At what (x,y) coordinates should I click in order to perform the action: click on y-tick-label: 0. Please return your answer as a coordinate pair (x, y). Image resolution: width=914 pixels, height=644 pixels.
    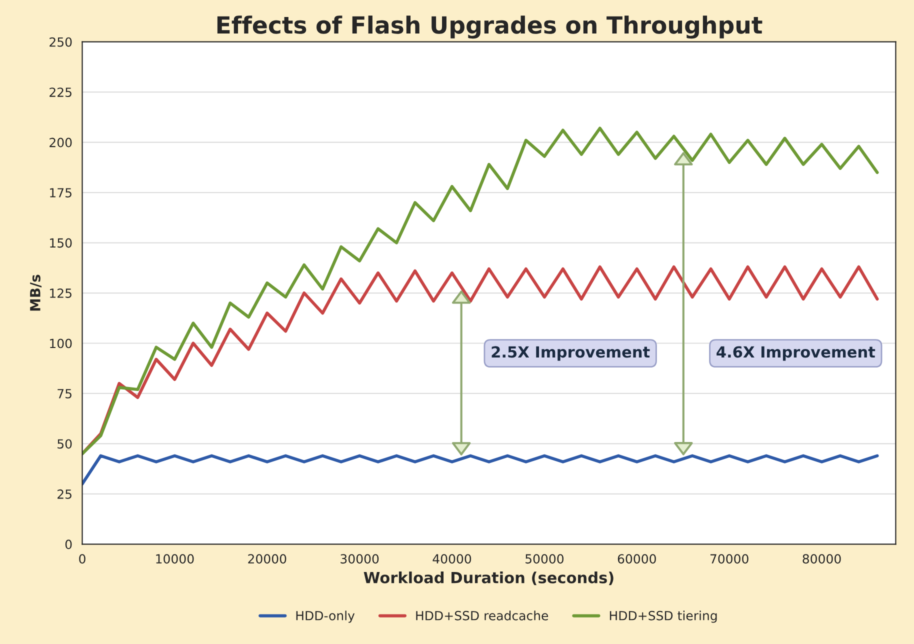
    Looking at the image, I should click on (68, 545).